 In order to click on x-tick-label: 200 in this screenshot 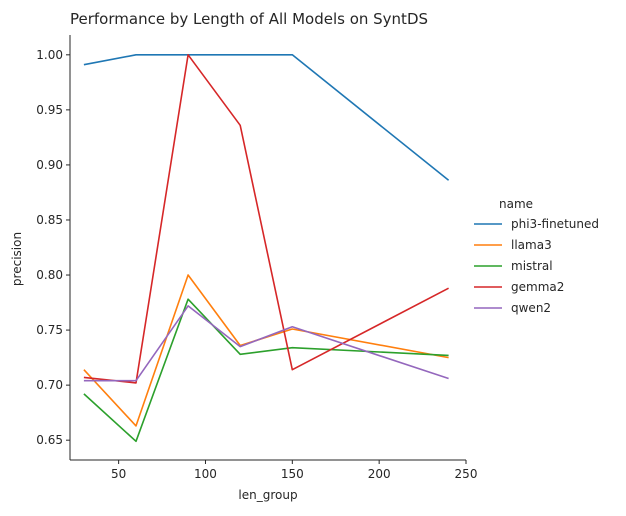, I will do `click(379, 474)`.